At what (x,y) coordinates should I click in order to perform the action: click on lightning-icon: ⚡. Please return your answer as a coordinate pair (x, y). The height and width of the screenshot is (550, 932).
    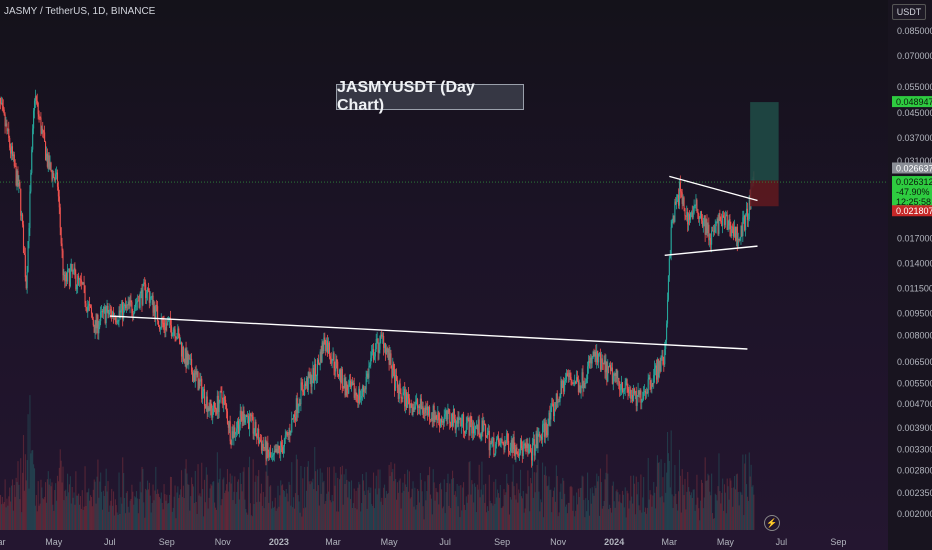
    Looking at the image, I should click on (772, 523).